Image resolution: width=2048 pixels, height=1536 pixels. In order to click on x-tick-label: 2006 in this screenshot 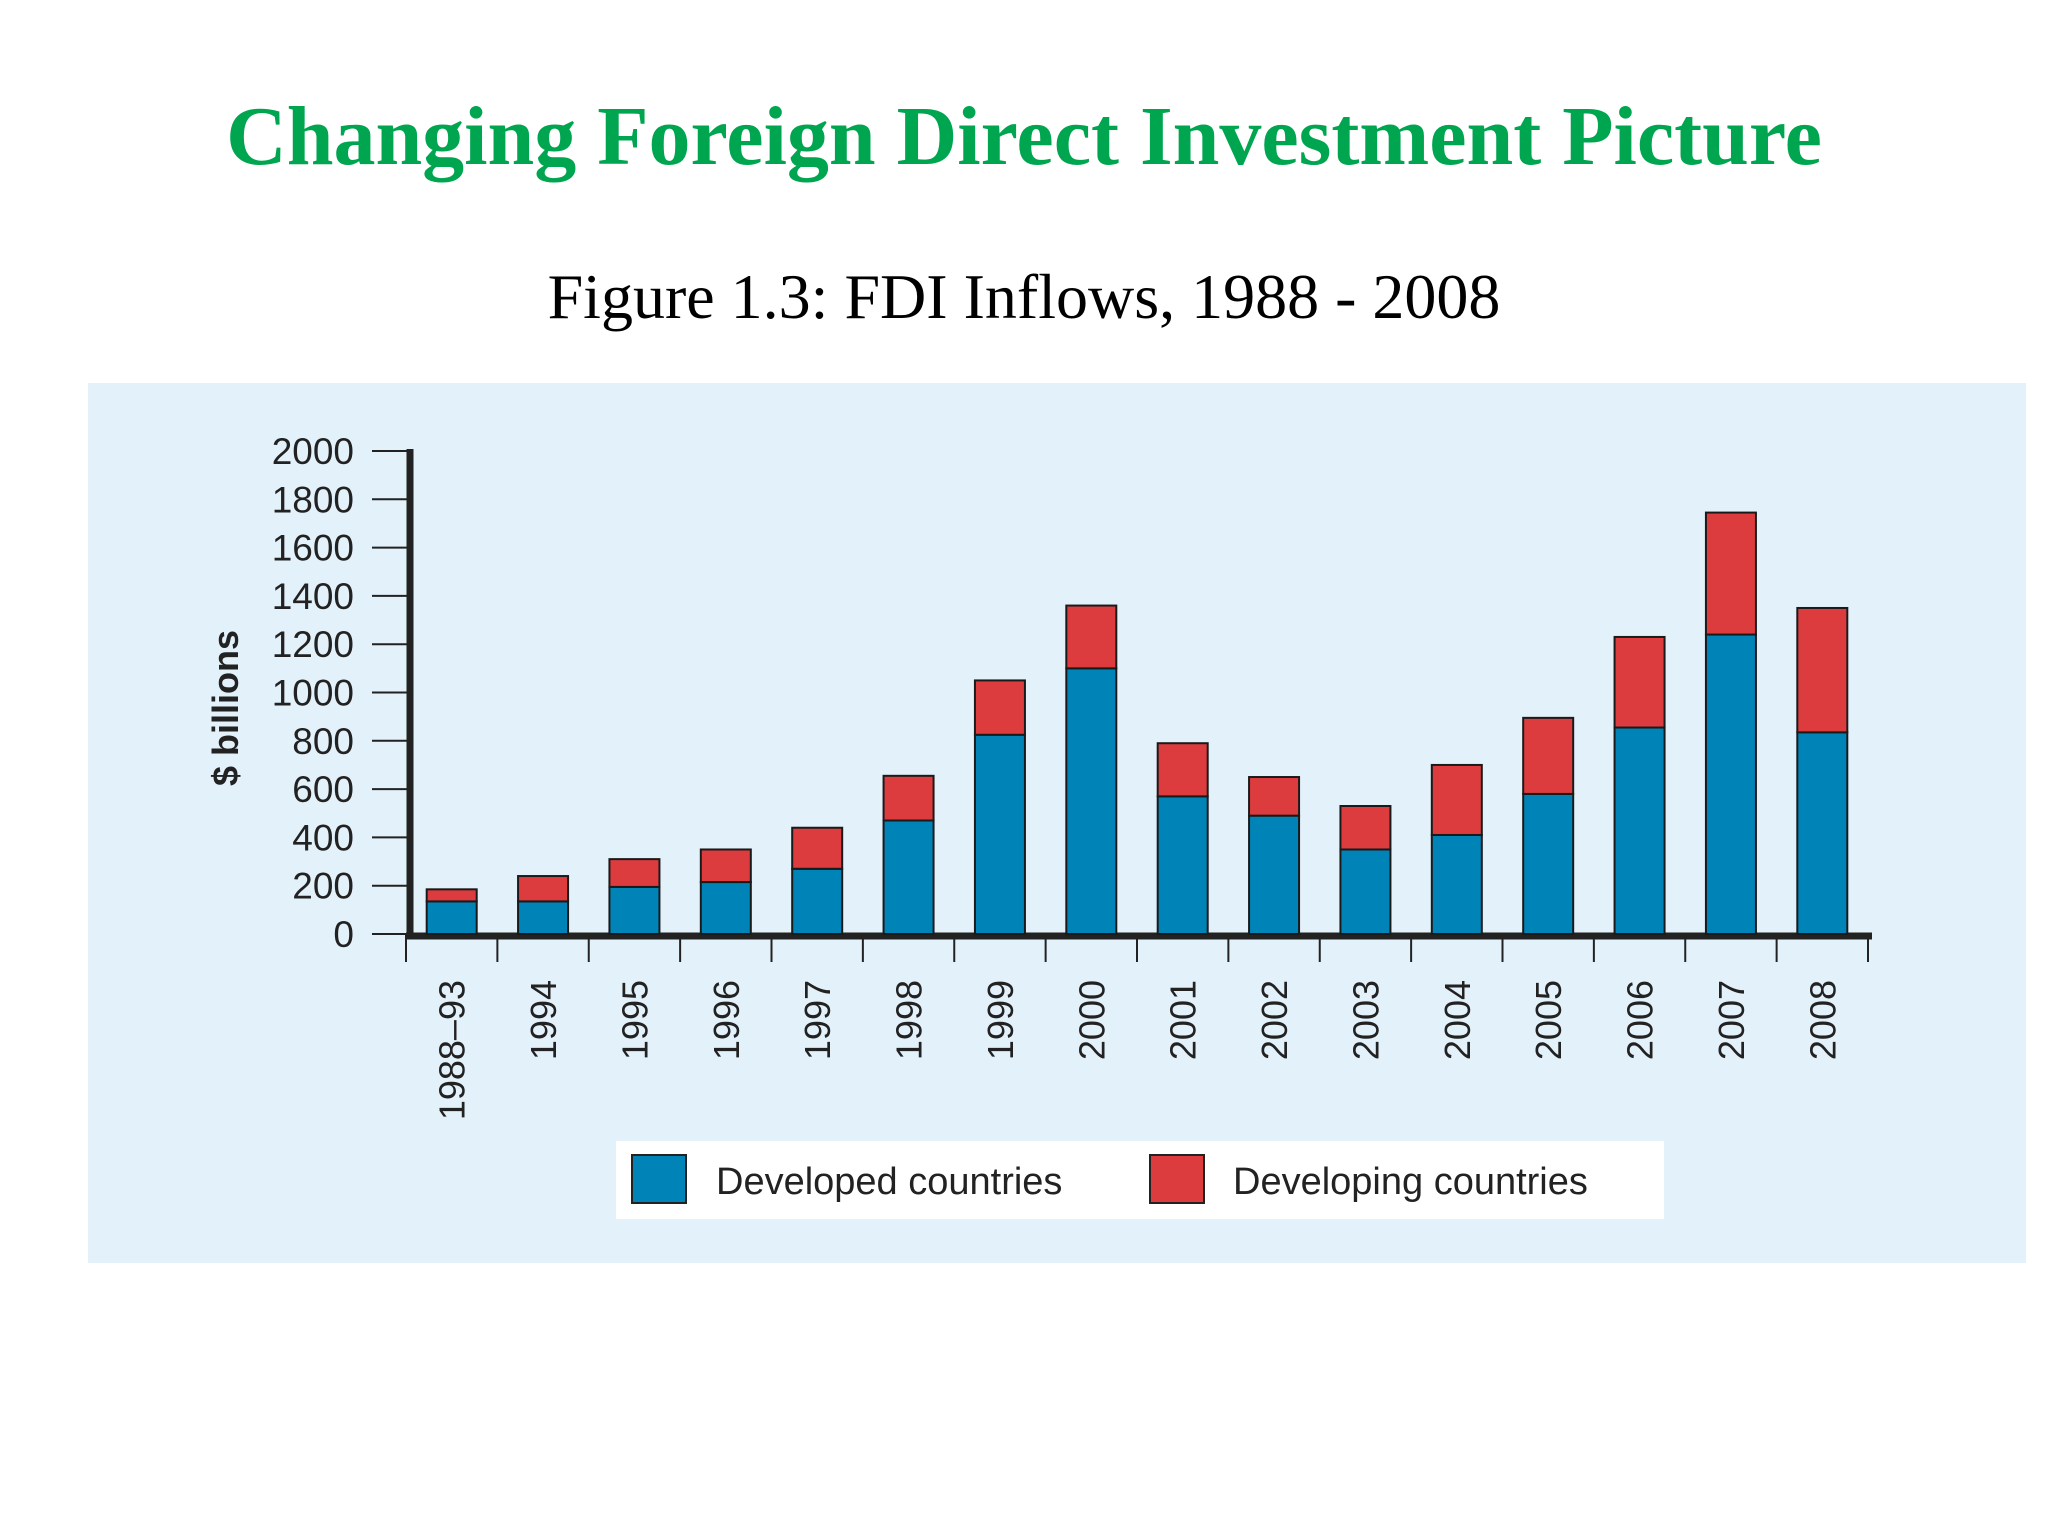, I will do `click(1640, 1020)`.